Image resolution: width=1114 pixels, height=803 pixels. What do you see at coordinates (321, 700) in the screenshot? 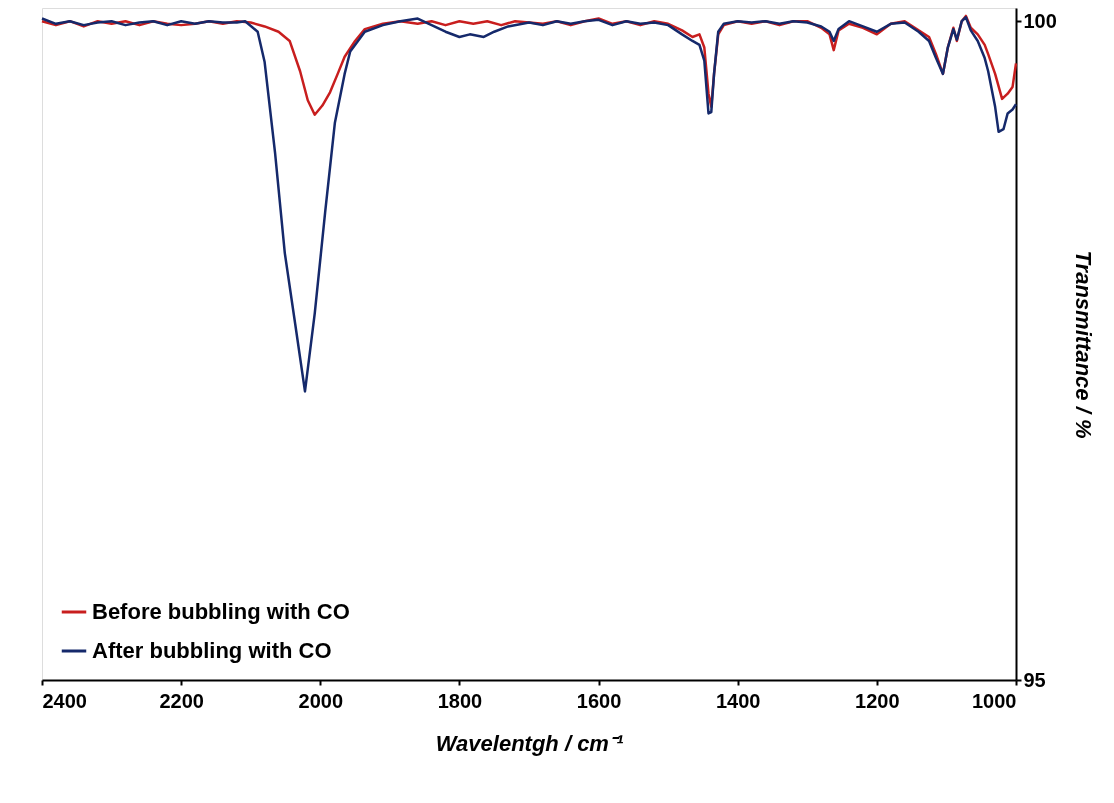
I see `x-tick-label: 2000` at bounding box center [321, 700].